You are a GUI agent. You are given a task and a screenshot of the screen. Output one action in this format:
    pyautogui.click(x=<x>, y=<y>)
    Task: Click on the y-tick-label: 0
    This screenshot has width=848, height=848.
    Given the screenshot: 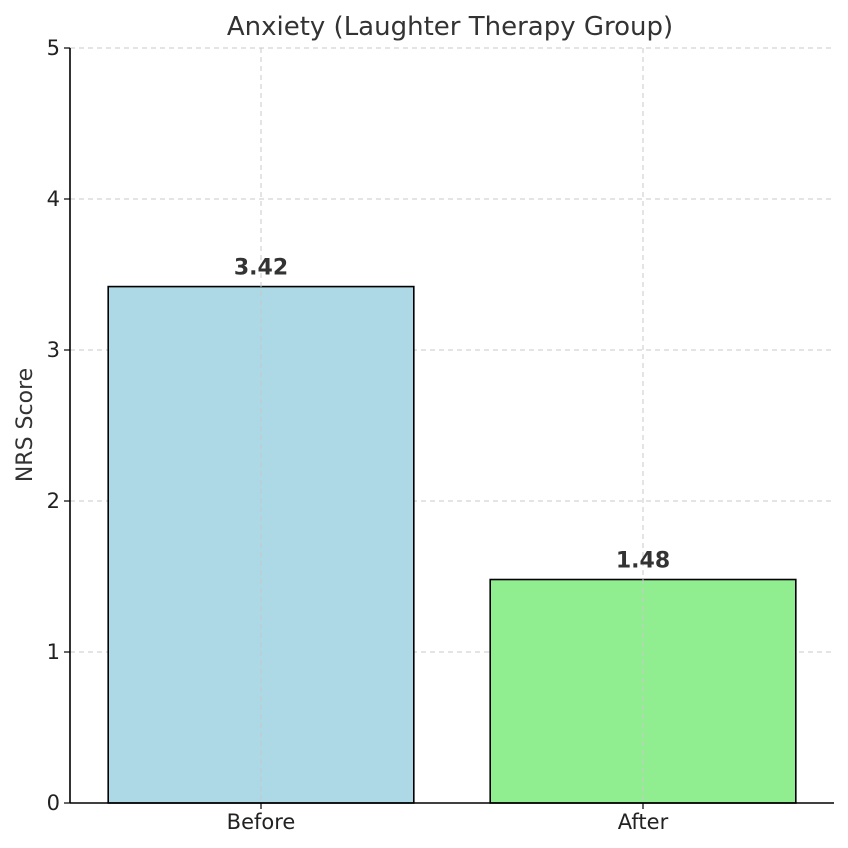 What is the action you would take?
    pyautogui.click(x=53, y=803)
    